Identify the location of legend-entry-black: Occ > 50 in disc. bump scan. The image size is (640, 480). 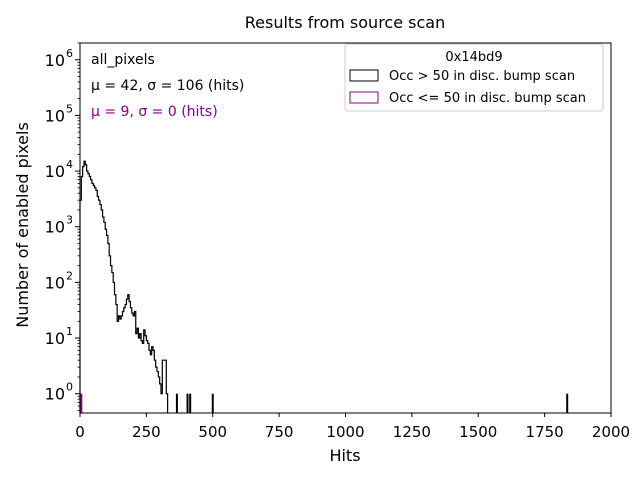
(482, 76).